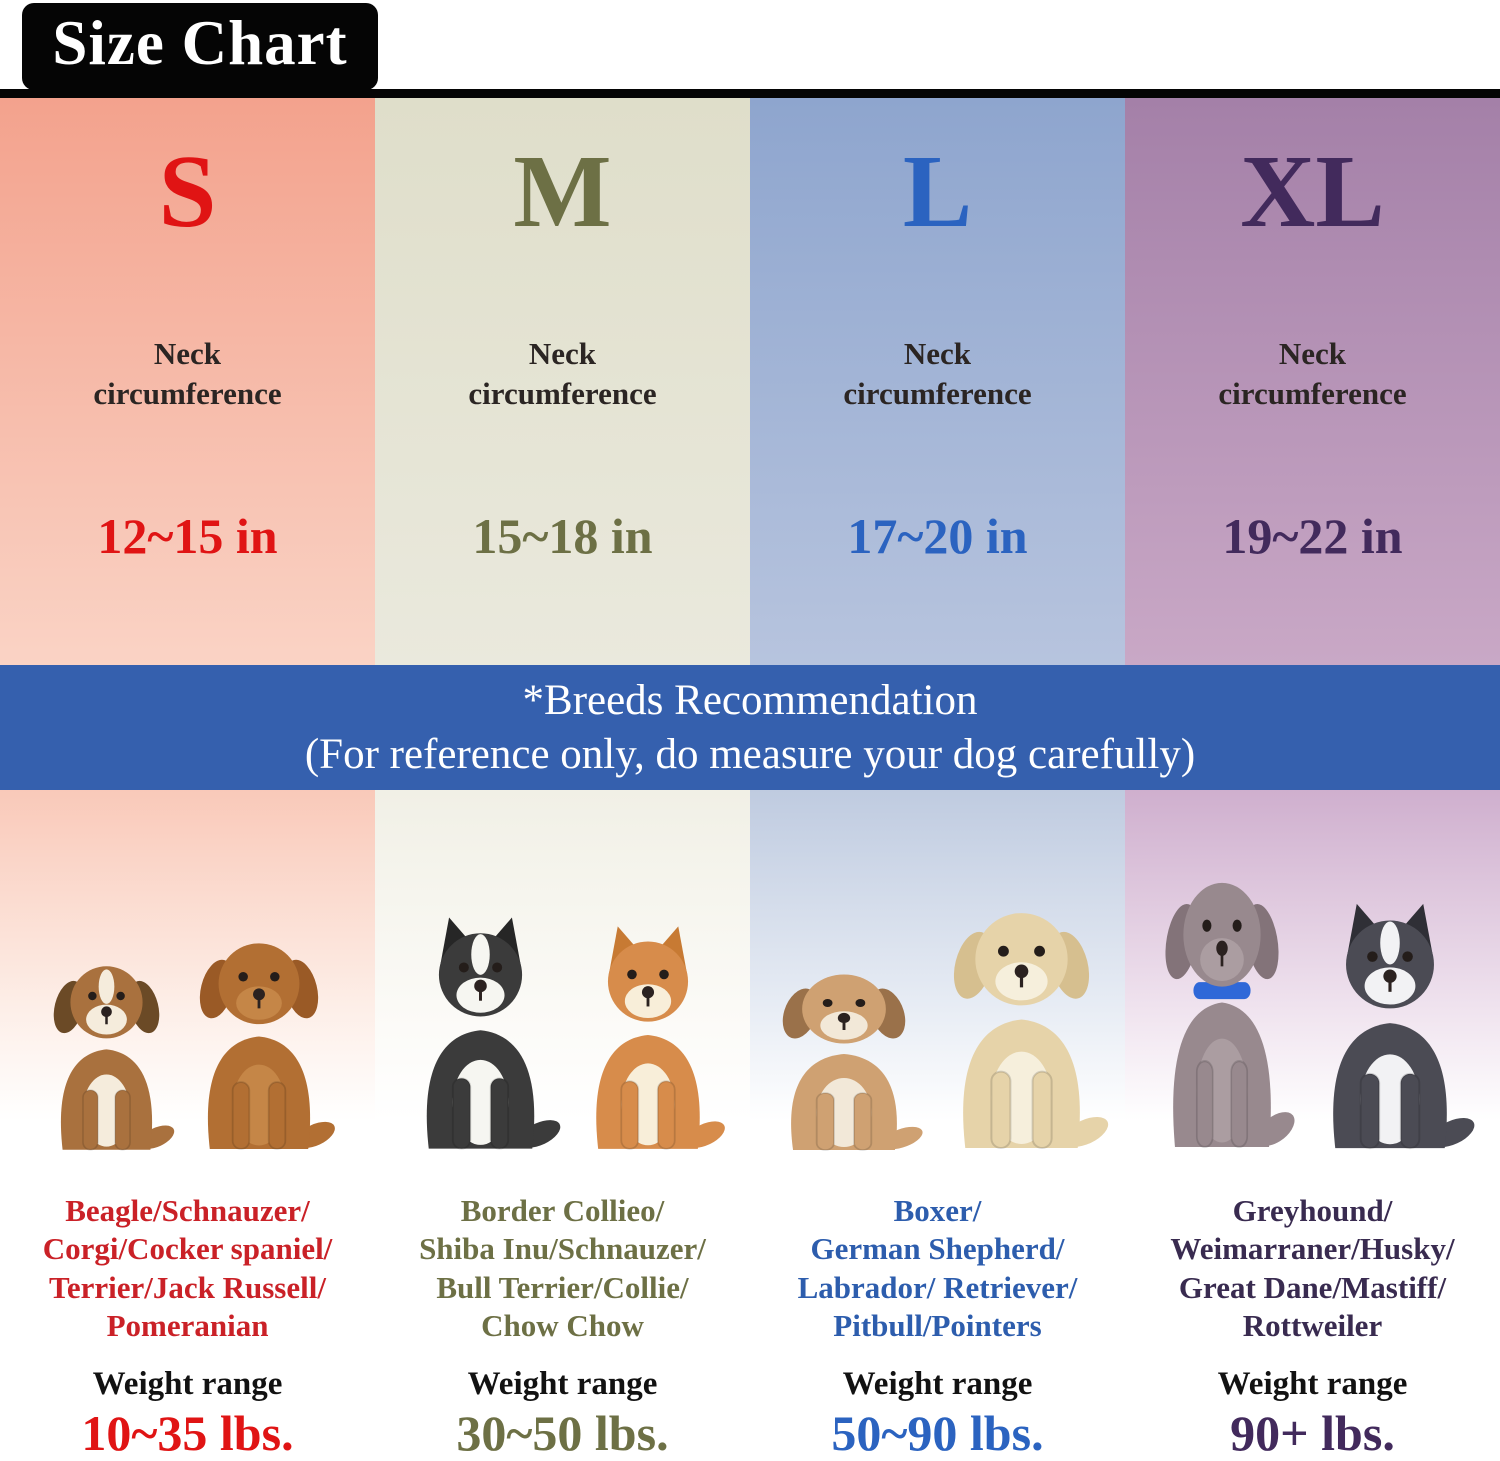 The height and width of the screenshot is (1461, 1500). I want to click on banner-line1: *Breeds Recommendation, so click(750, 700).